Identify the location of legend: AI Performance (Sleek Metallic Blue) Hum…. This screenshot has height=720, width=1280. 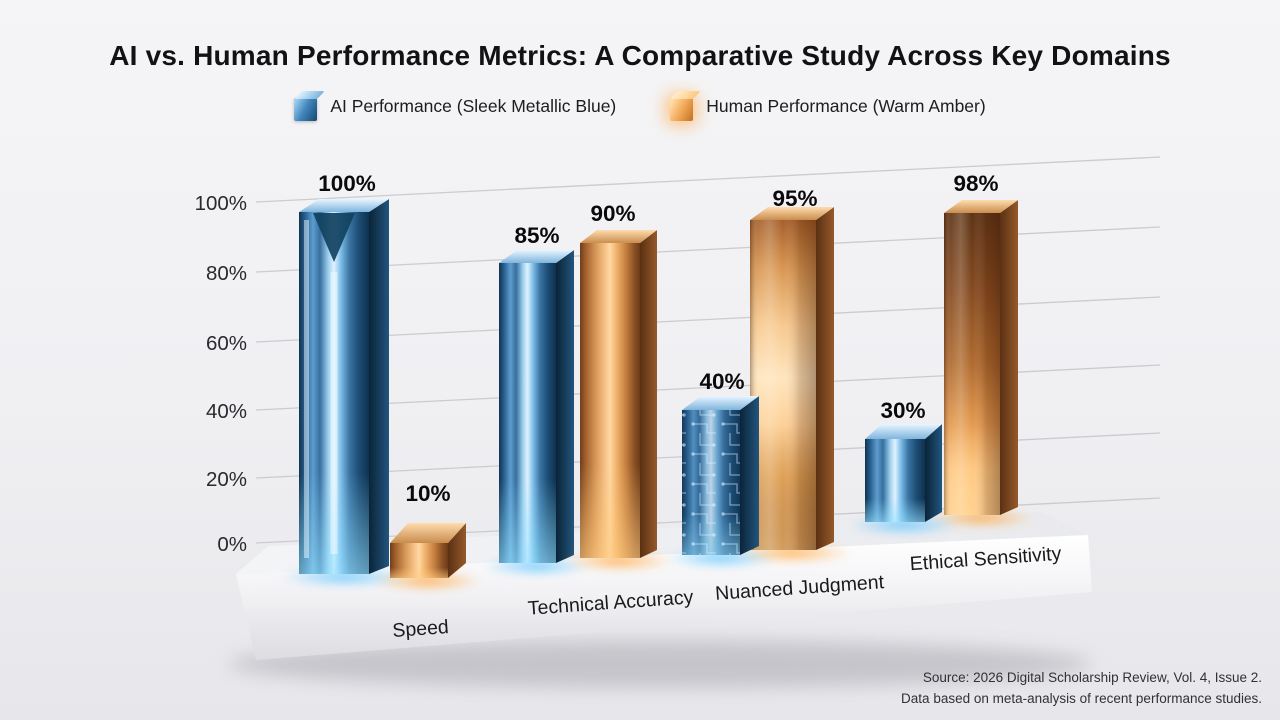
(640, 106).